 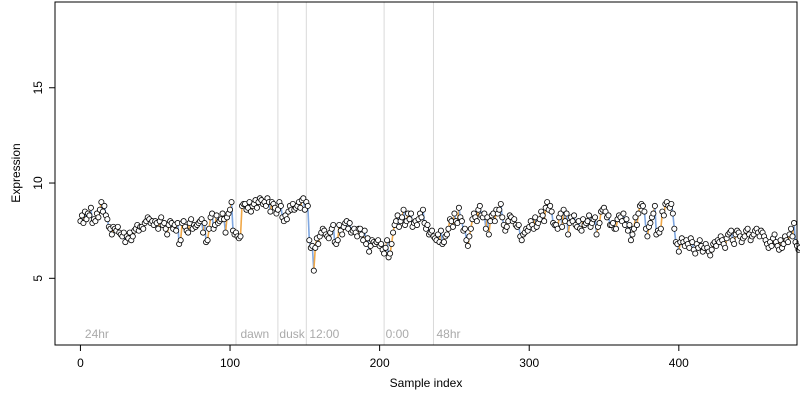 I want to click on phase-label-1: dusk, so click(x=292, y=334).